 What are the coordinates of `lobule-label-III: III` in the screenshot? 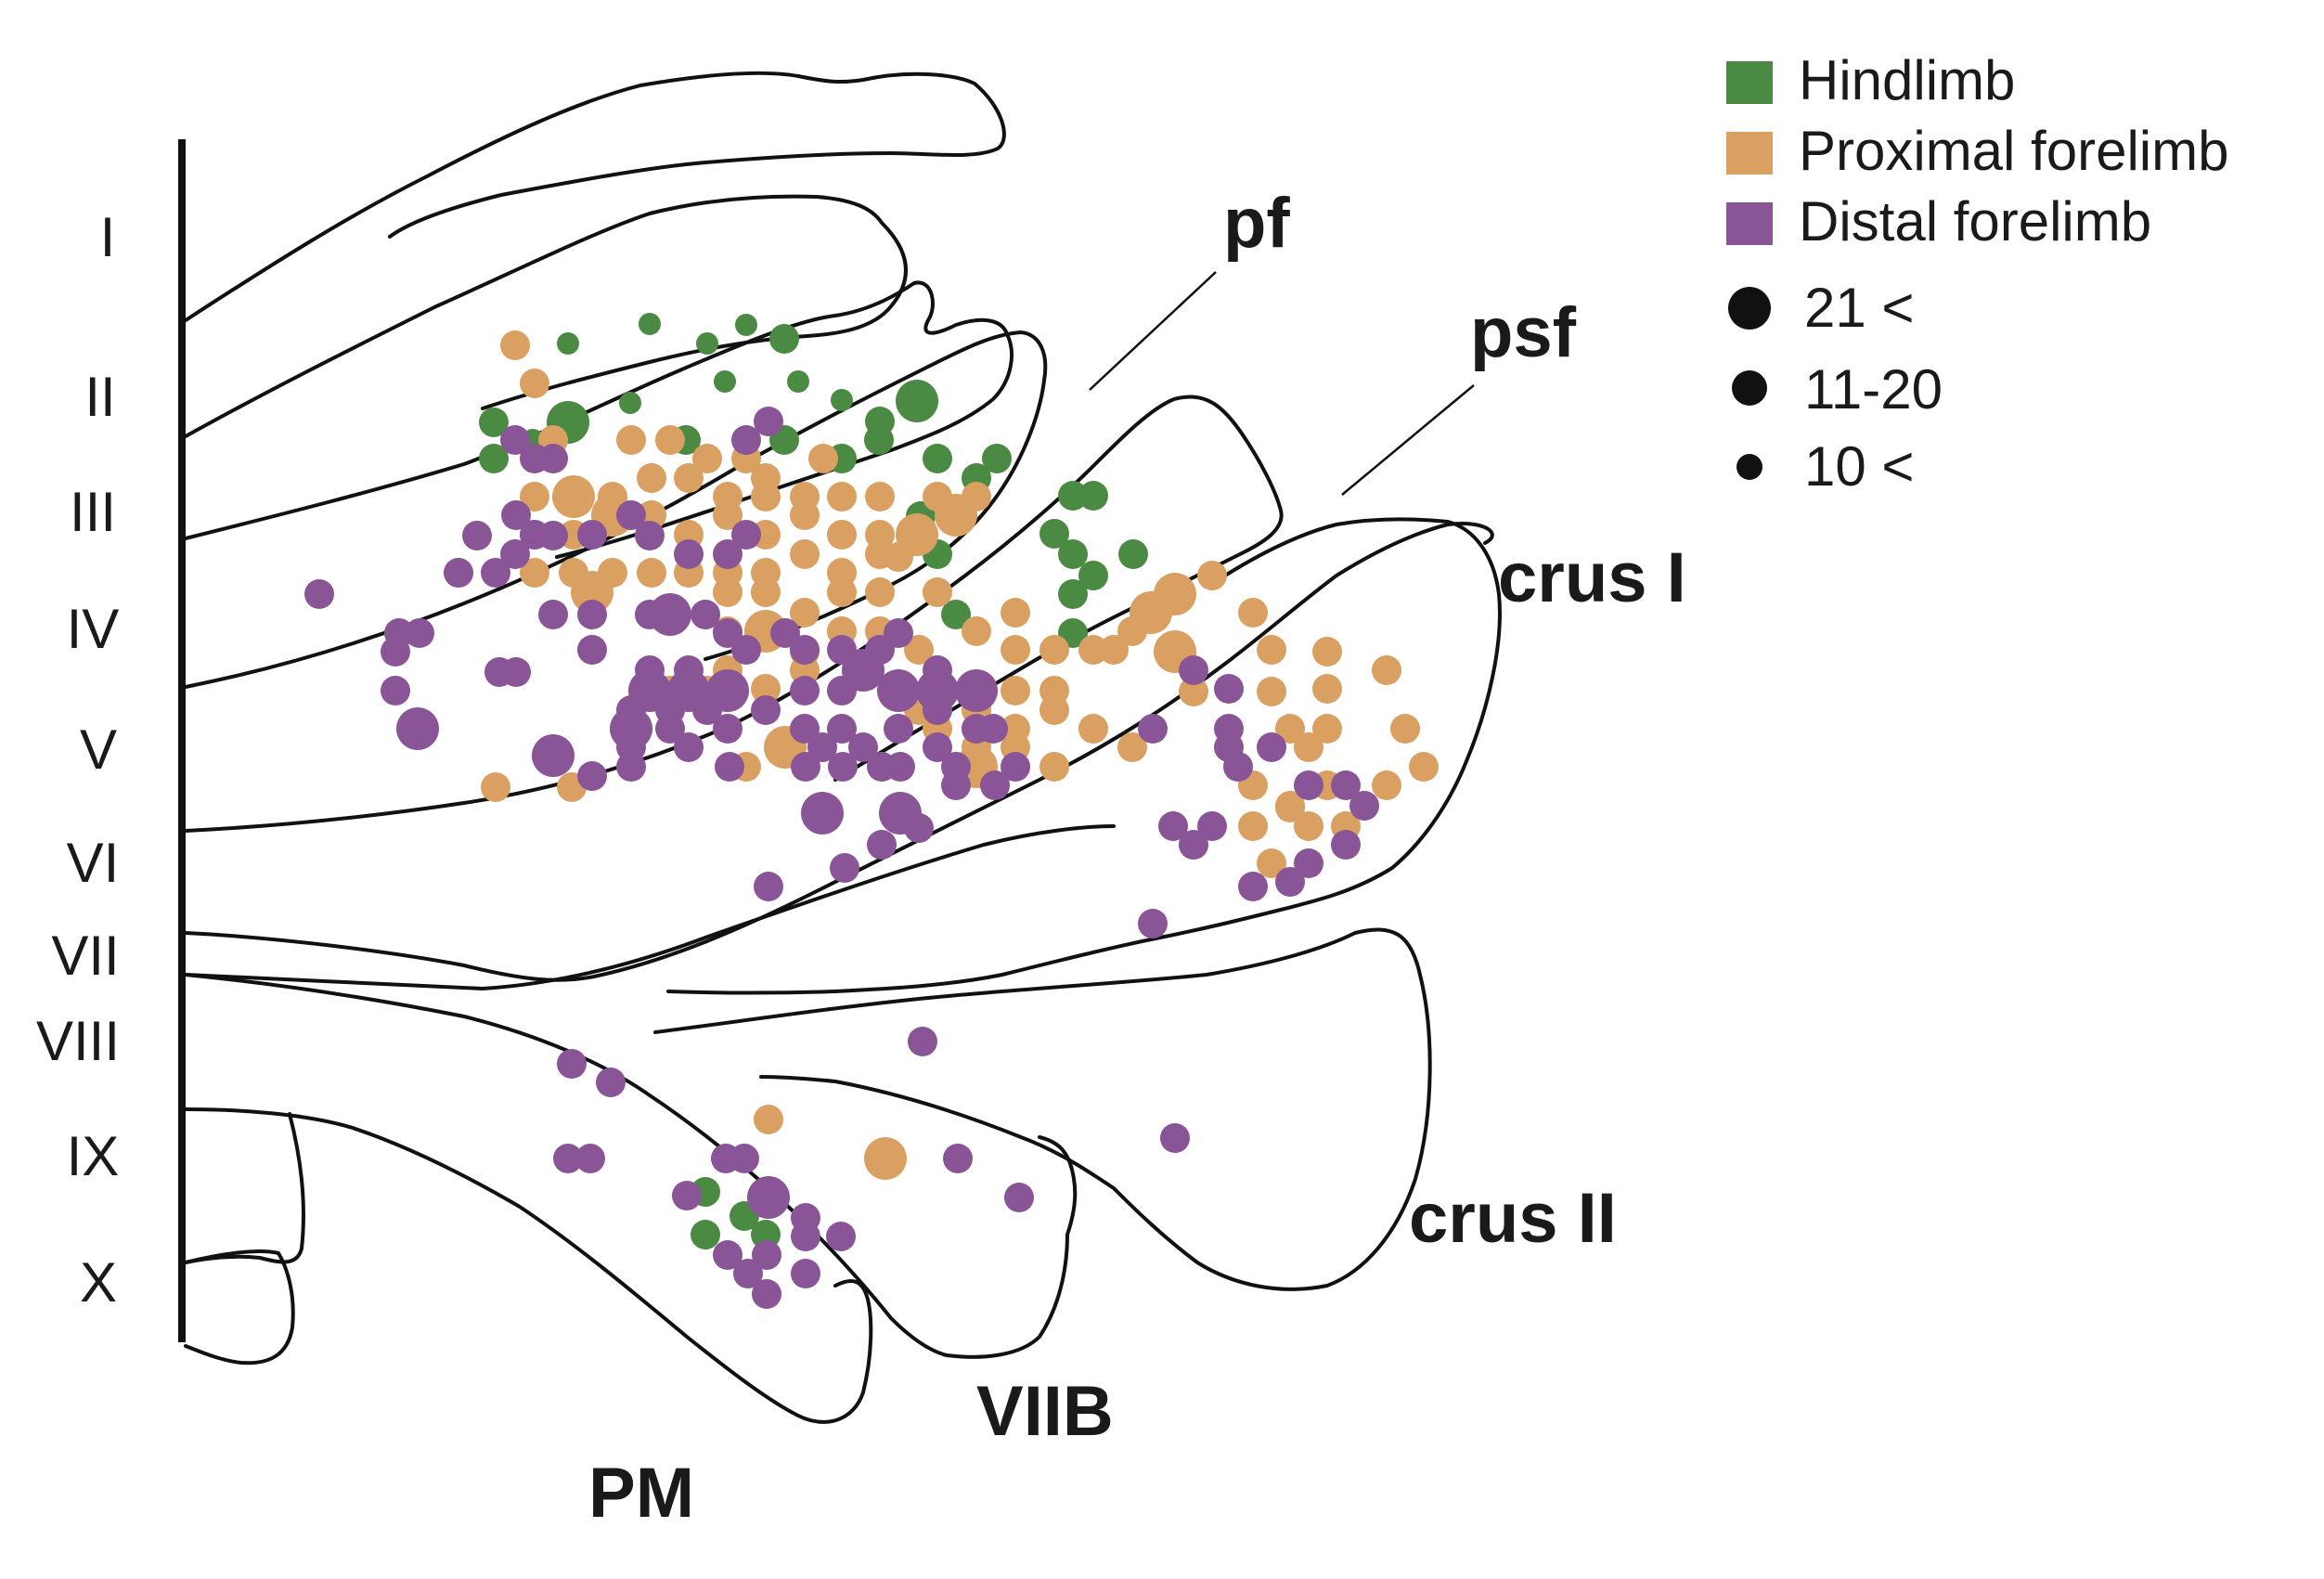 It's located at (93, 512).